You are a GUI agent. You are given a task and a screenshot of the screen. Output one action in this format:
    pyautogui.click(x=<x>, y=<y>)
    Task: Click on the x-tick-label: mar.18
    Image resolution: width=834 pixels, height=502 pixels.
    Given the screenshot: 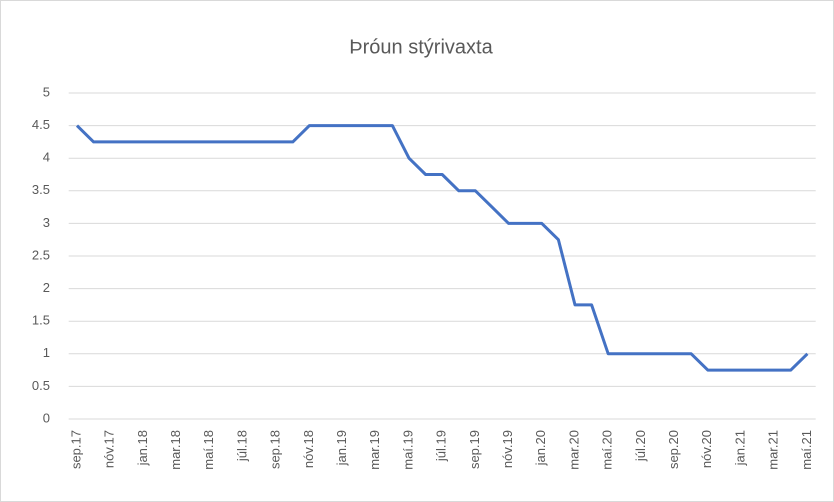 What is the action you would take?
    pyautogui.click(x=175, y=450)
    